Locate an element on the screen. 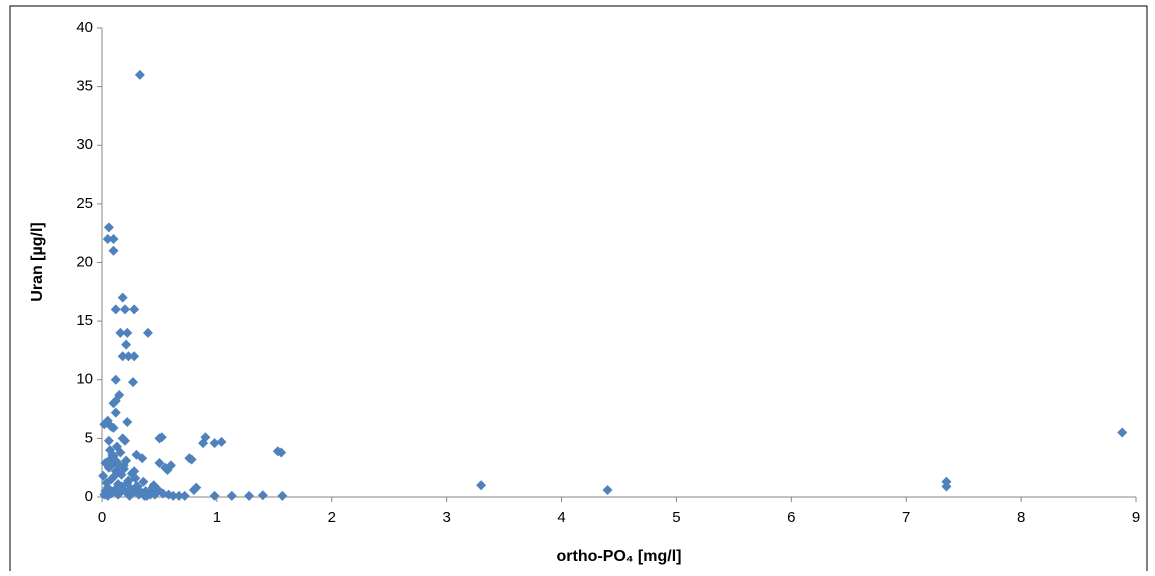  x-axis-title: ortho-PO₄ [mg/l] is located at coordinates (619, 556).